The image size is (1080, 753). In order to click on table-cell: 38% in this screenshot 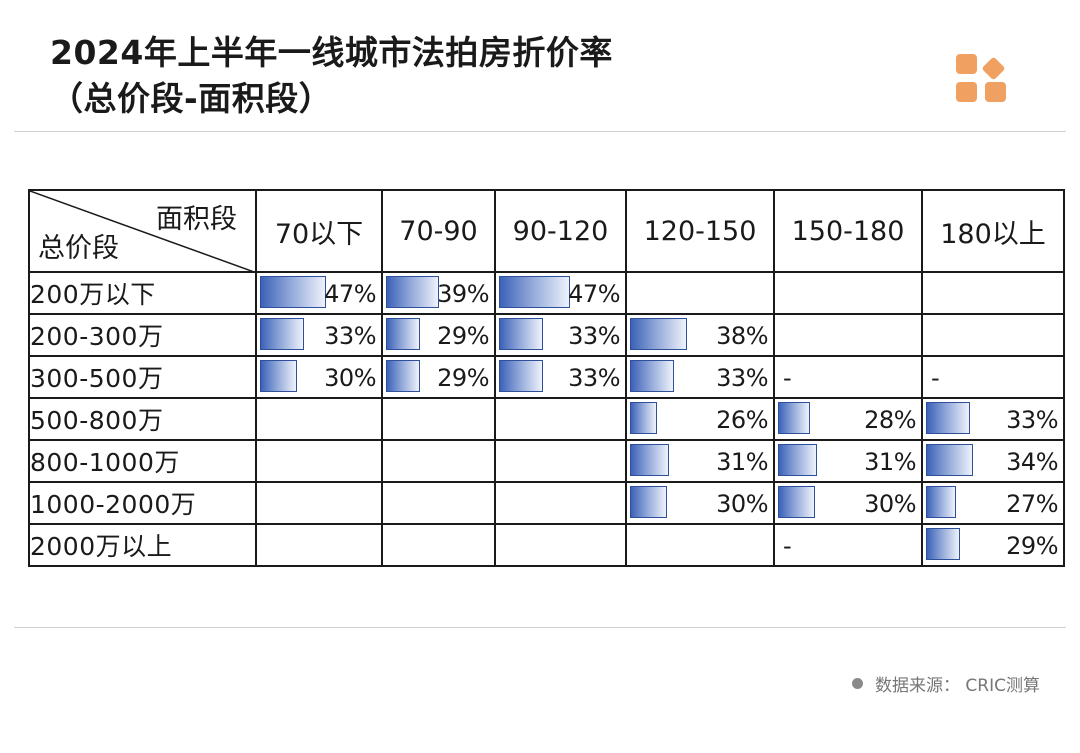, I will do `click(700, 335)`.